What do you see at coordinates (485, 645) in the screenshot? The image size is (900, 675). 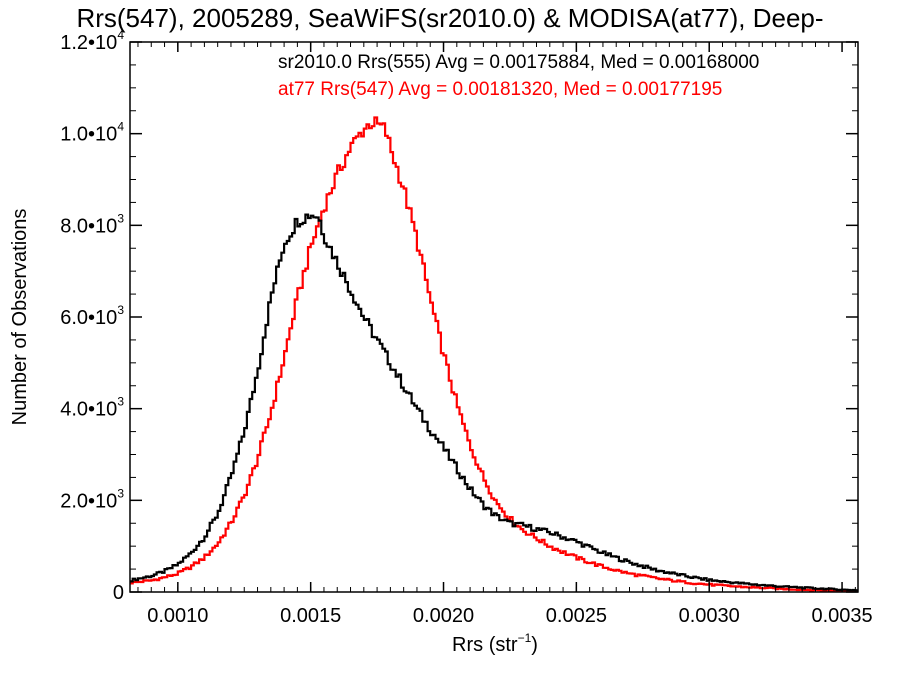 I see `x-axis-label-base: Rrs (str` at bounding box center [485, 645].